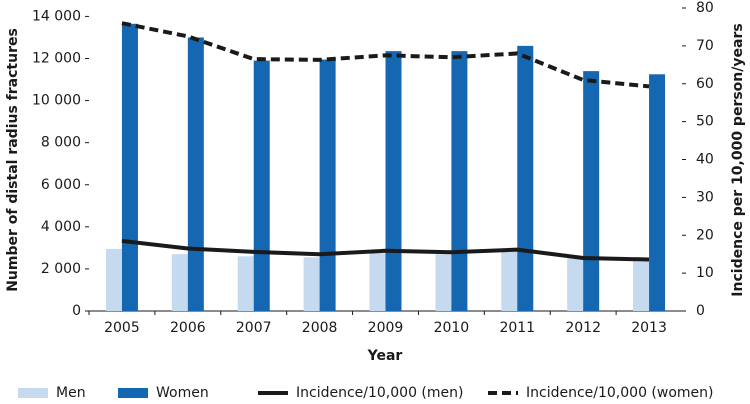 The image size is (750, 404). Describe the element at coordinates (738, 159) in the screenshot. I see `y2-axis-label: Incidence per 10,000 person/years` at that location.